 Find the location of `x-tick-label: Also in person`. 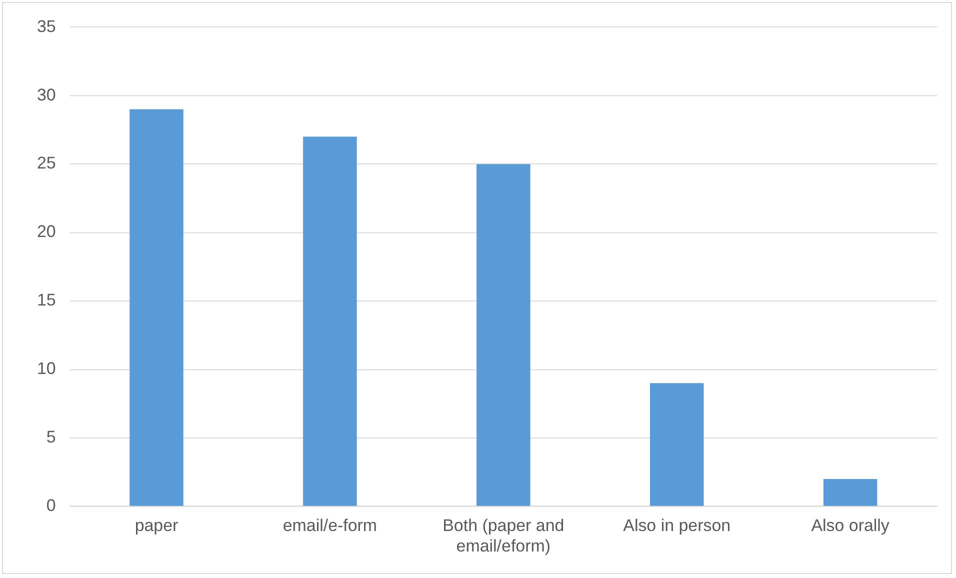

x-tick-label: Also in person is located at coordinates (677, 526).